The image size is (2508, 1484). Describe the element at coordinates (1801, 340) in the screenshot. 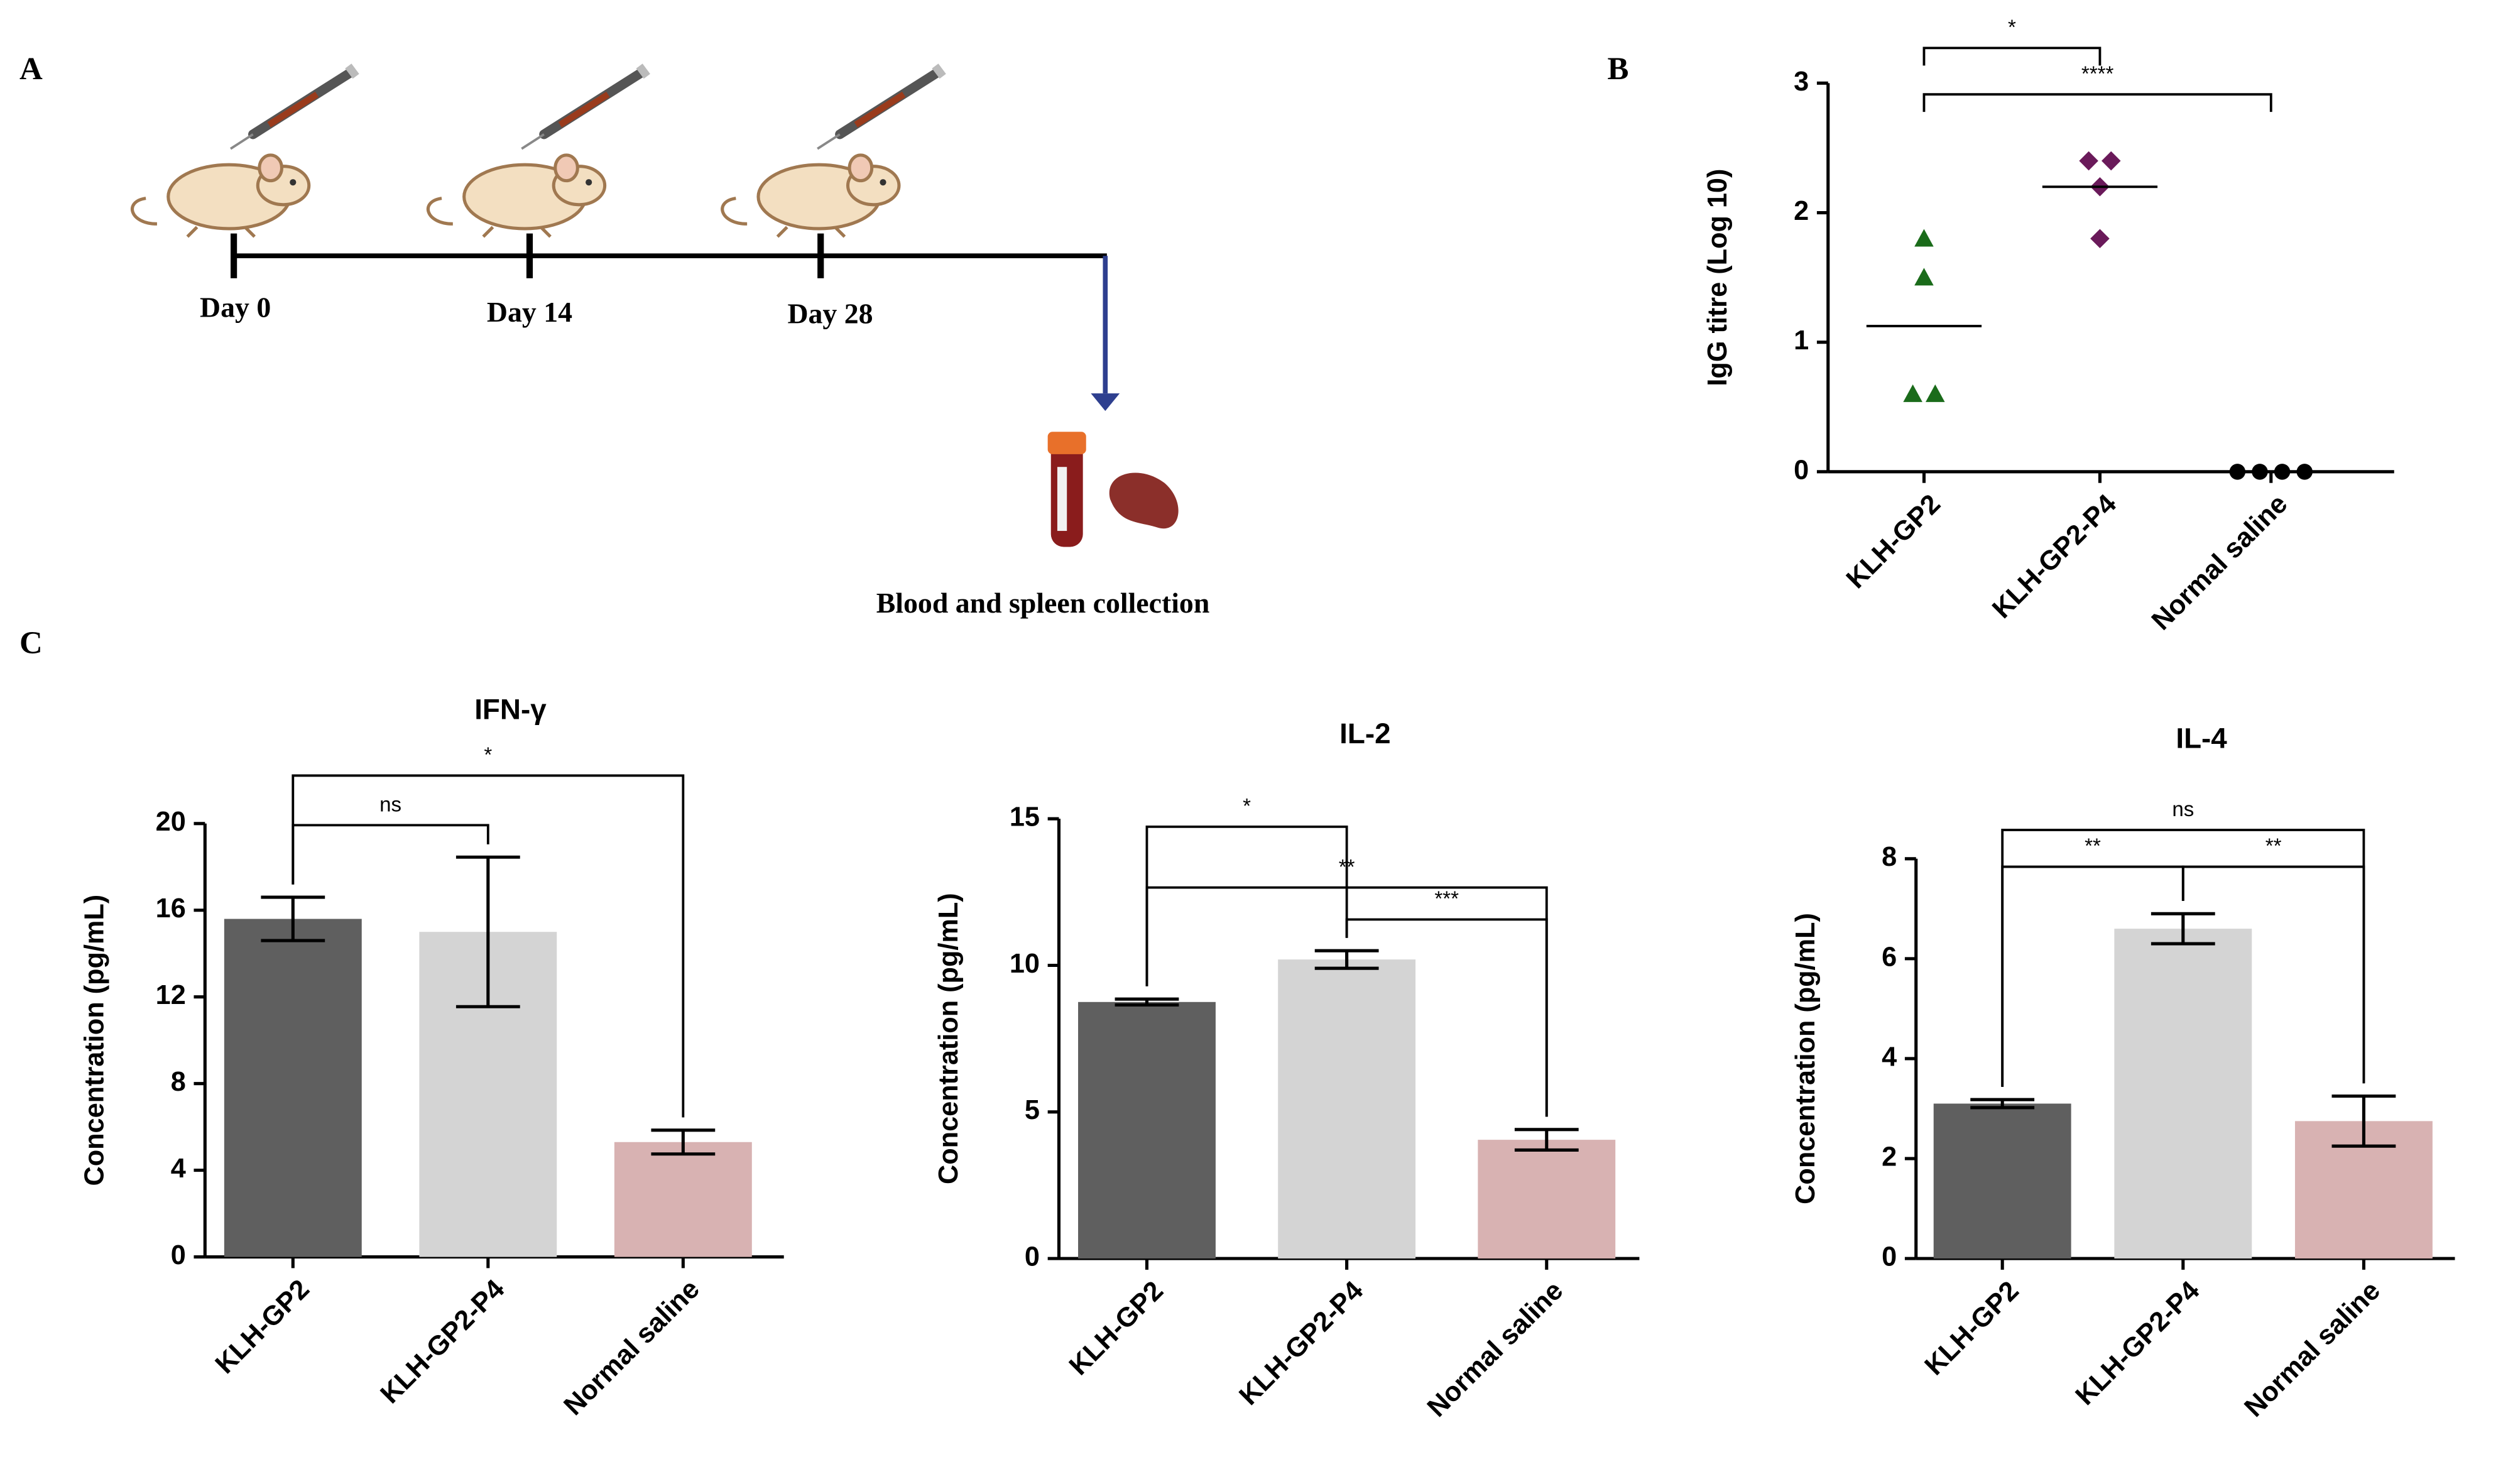

I see `y-tick-label: 1` at that location.